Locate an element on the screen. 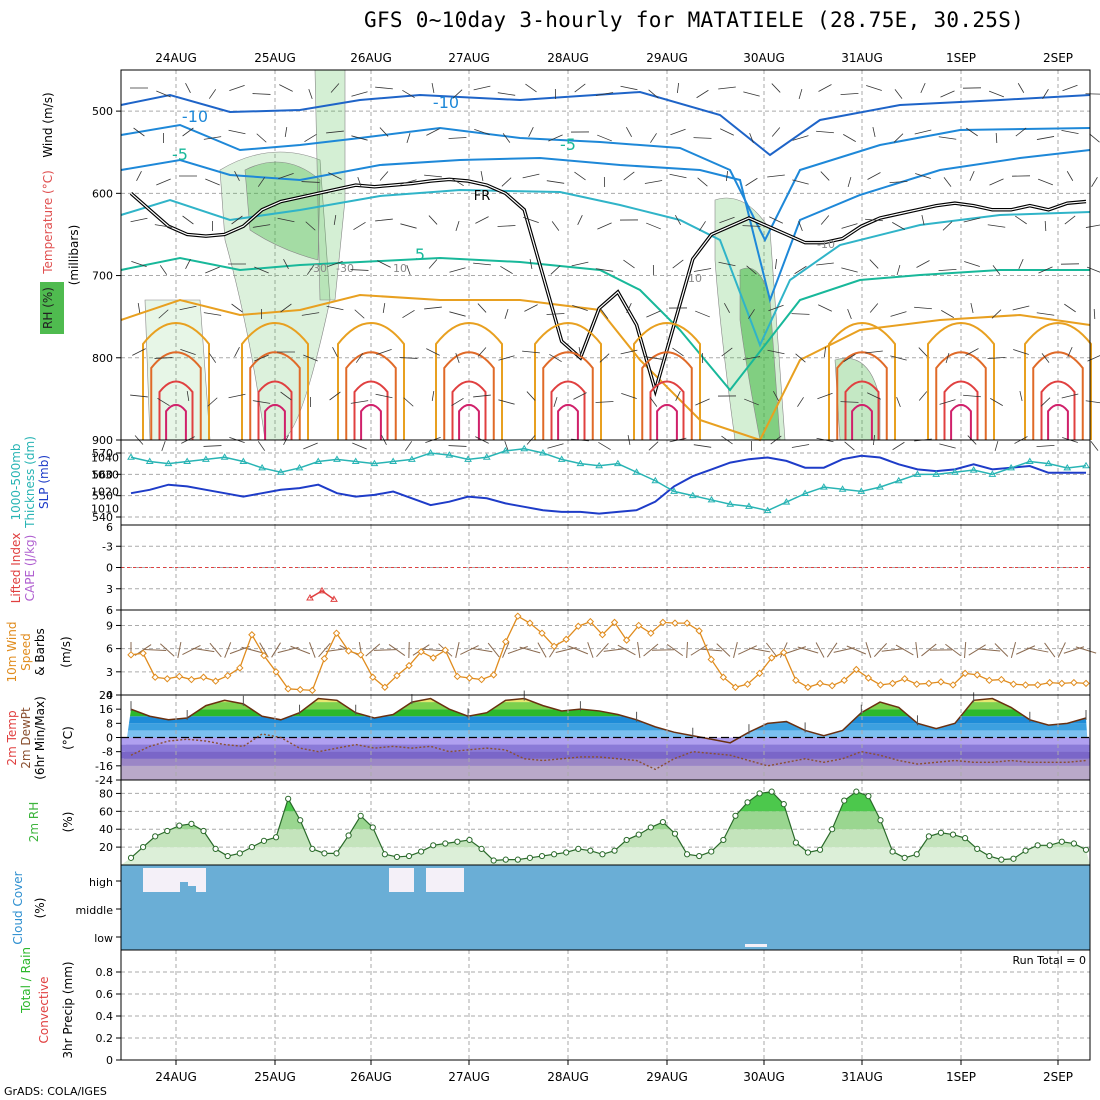  run-total-label: Run Total = 0 is located at coordinates (1050, 960).